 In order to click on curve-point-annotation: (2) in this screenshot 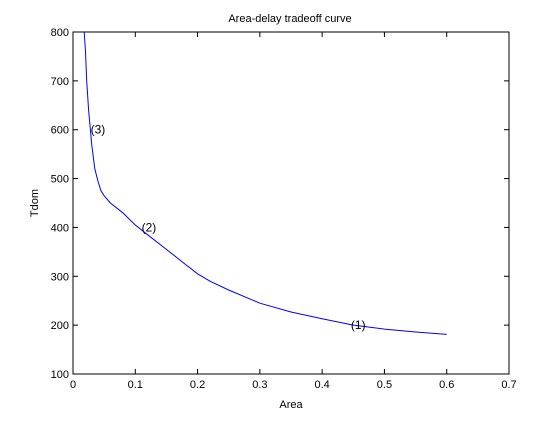, I will do `click(149, 227)`.